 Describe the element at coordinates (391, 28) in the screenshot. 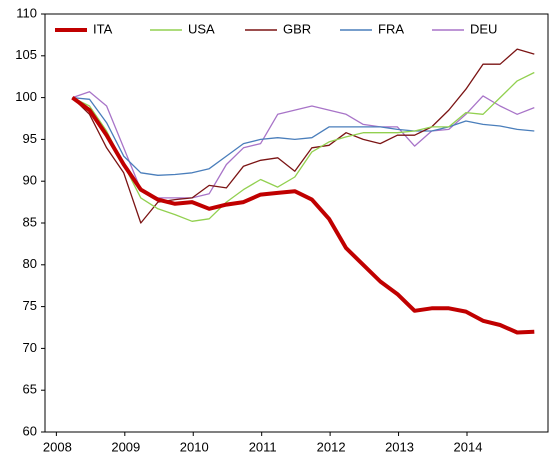

I see `legend-label: FRA` at that location.